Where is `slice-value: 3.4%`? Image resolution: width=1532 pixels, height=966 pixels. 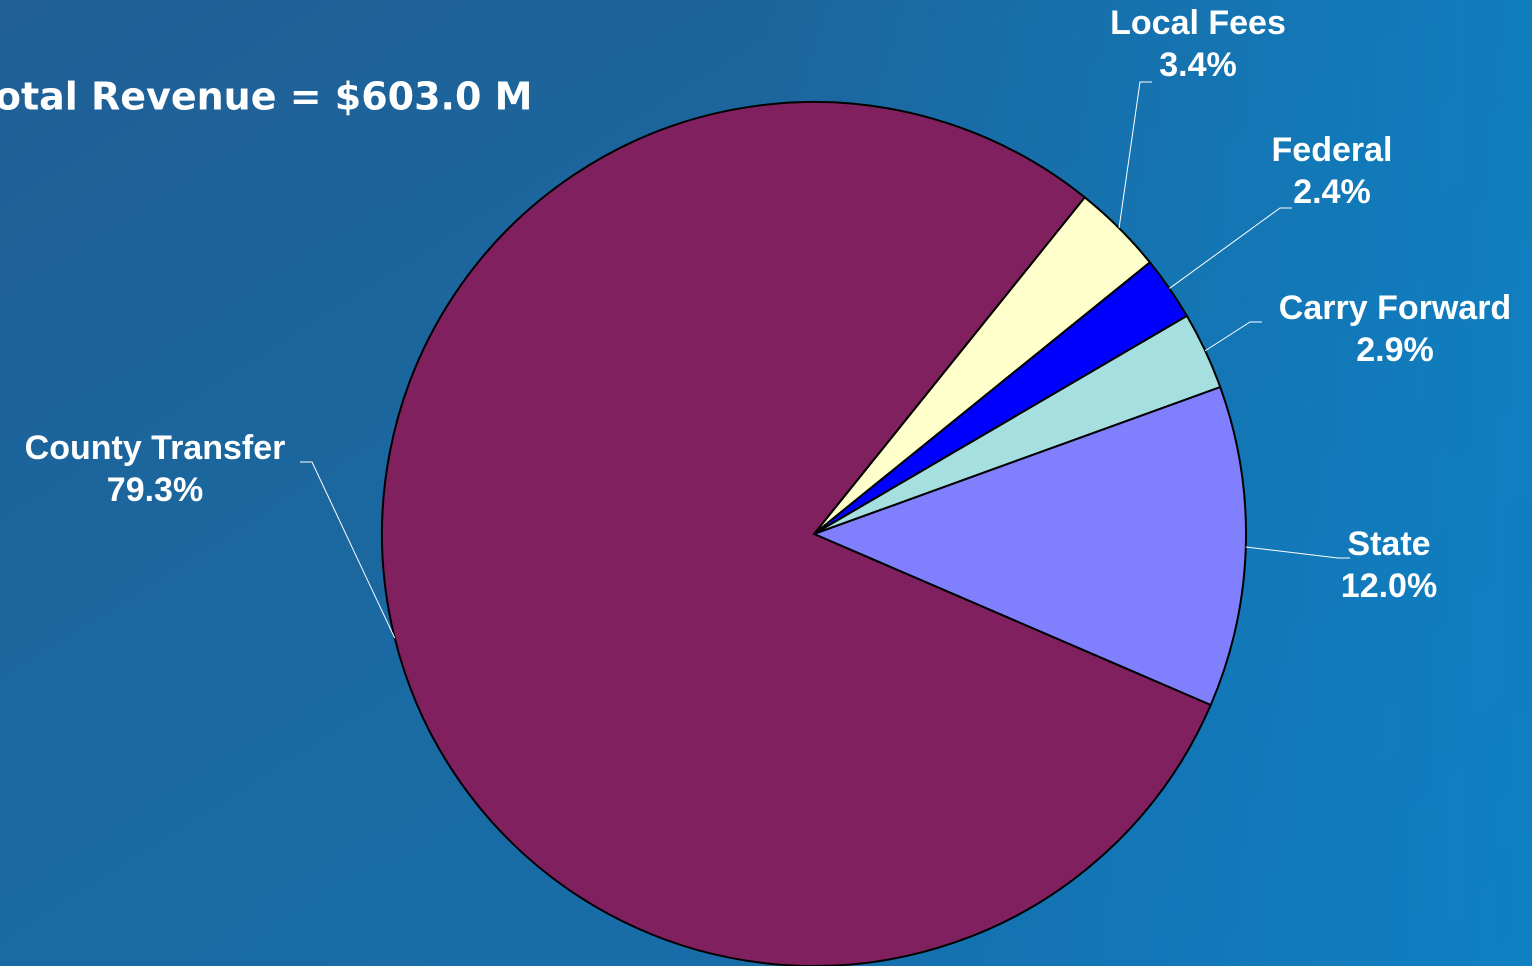
slice-value: 3.4% is located at coordinates (1198, 65).